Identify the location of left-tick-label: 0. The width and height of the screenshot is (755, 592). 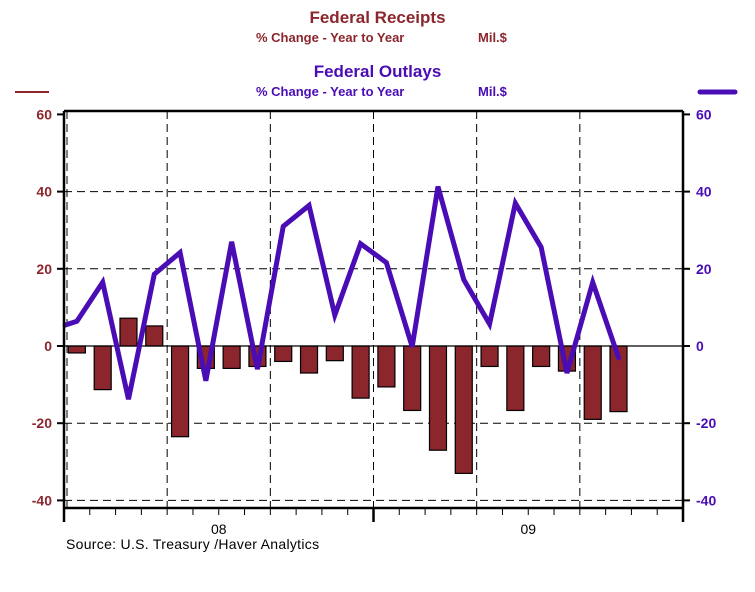
(48, 346).